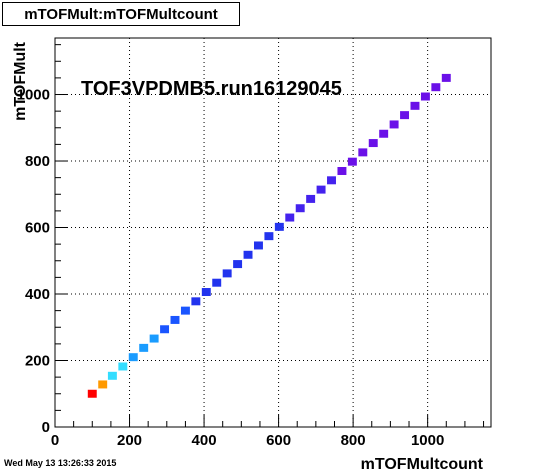 This screenshot has height=474, width=546. What do you see at coordinates (60, 463) in the screenshot?
I see `timestamp: Wed May 13 13:26:33 2015` at bounding box center [60, 463].